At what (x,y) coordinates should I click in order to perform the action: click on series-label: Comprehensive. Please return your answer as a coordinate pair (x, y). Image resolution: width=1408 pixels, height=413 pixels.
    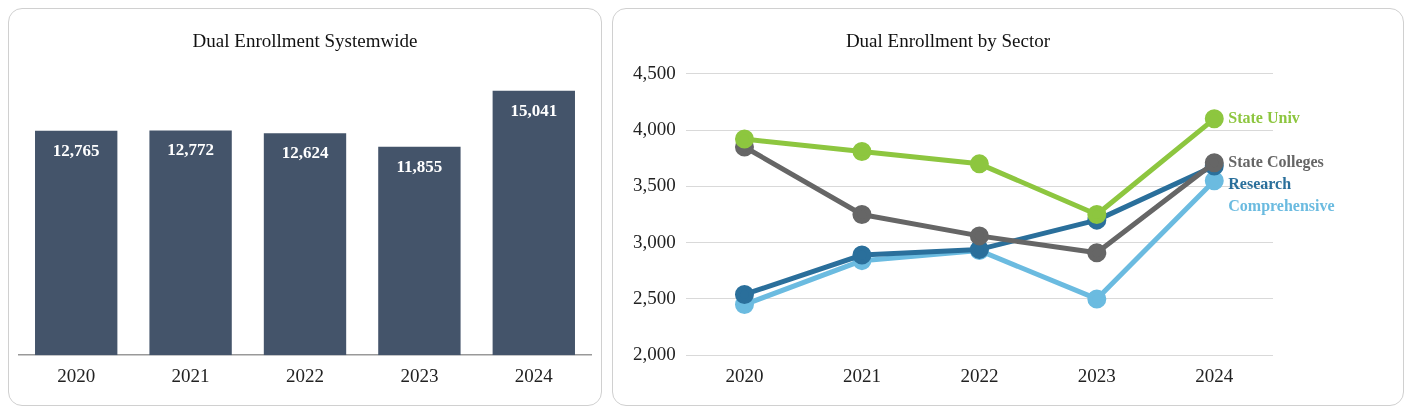
    Looking at the image, I should click on (1281, 205).